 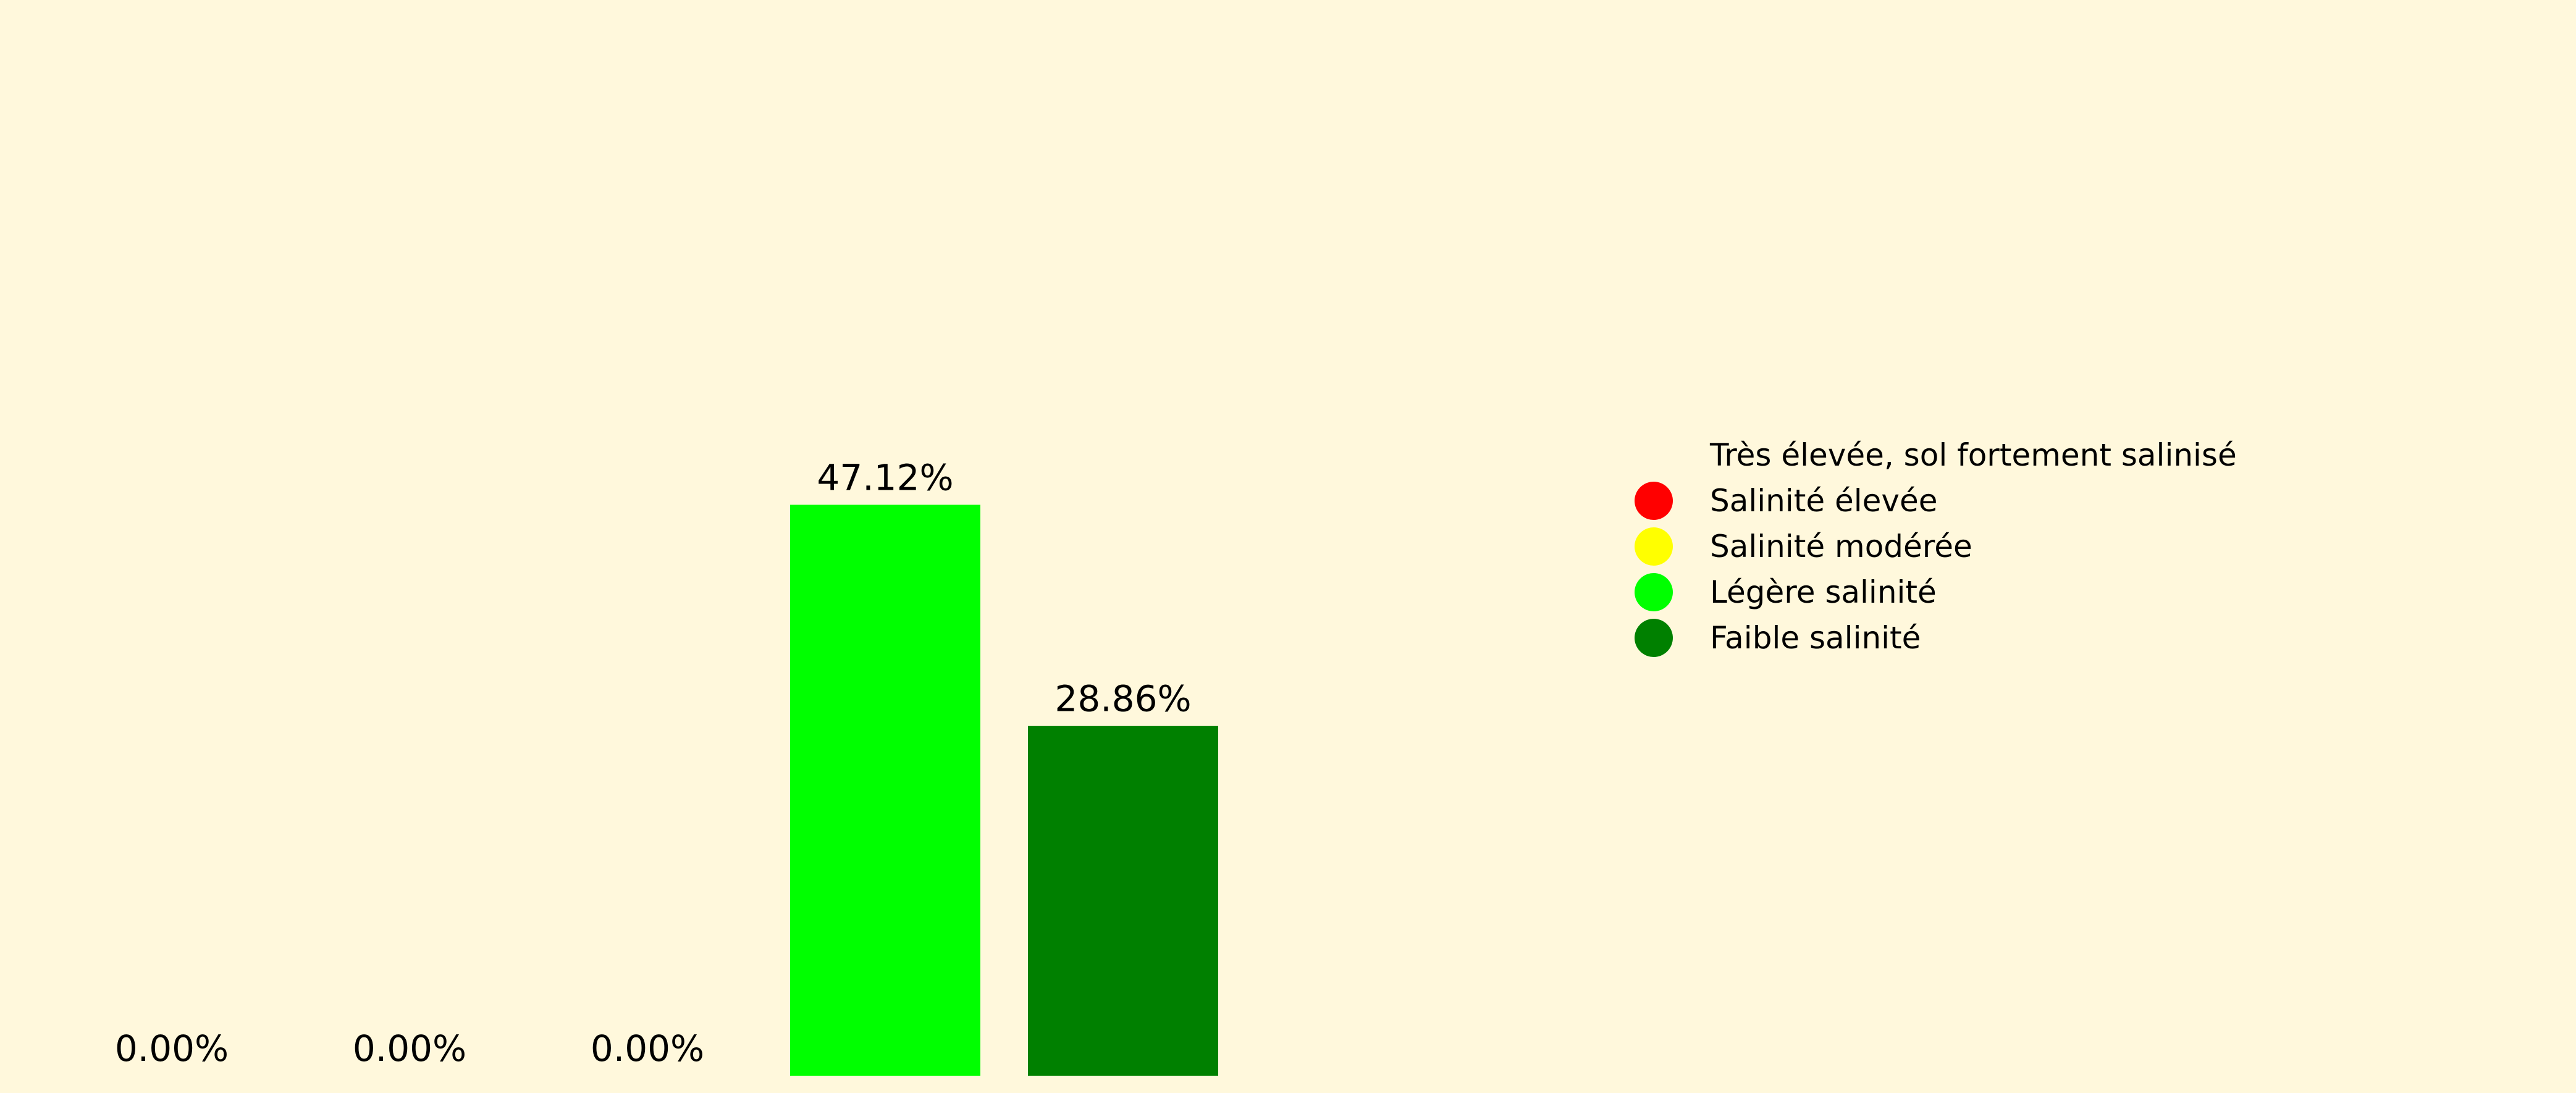 What do you see at coordinates (2001, 638) in the screenshot?
I see `legend-item: Faible salinité` at bounding box center [2001, 638].